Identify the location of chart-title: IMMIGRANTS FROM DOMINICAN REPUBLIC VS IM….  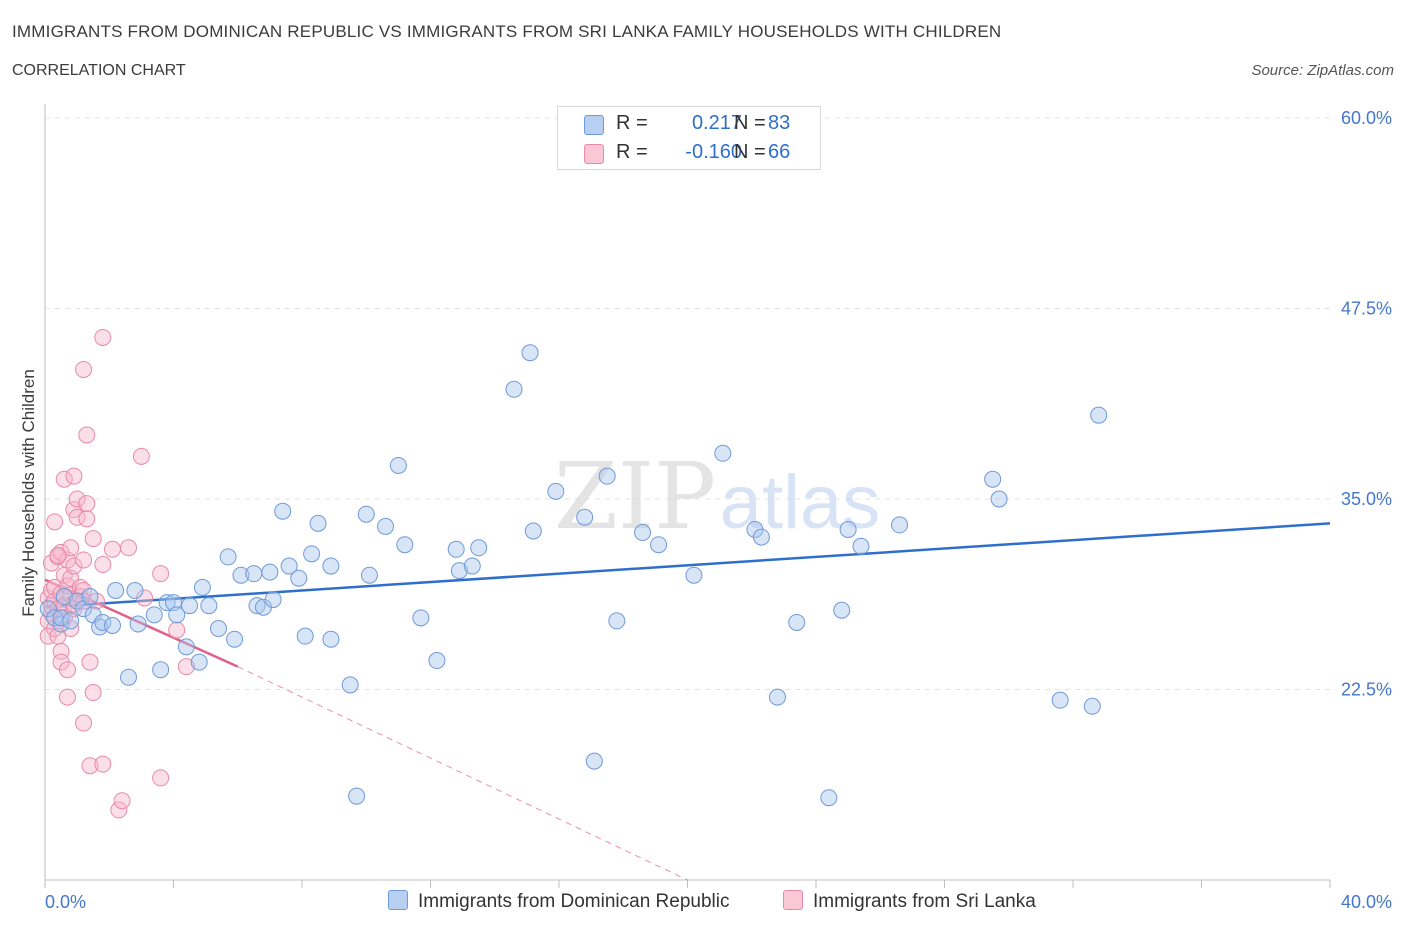
(507, 31).